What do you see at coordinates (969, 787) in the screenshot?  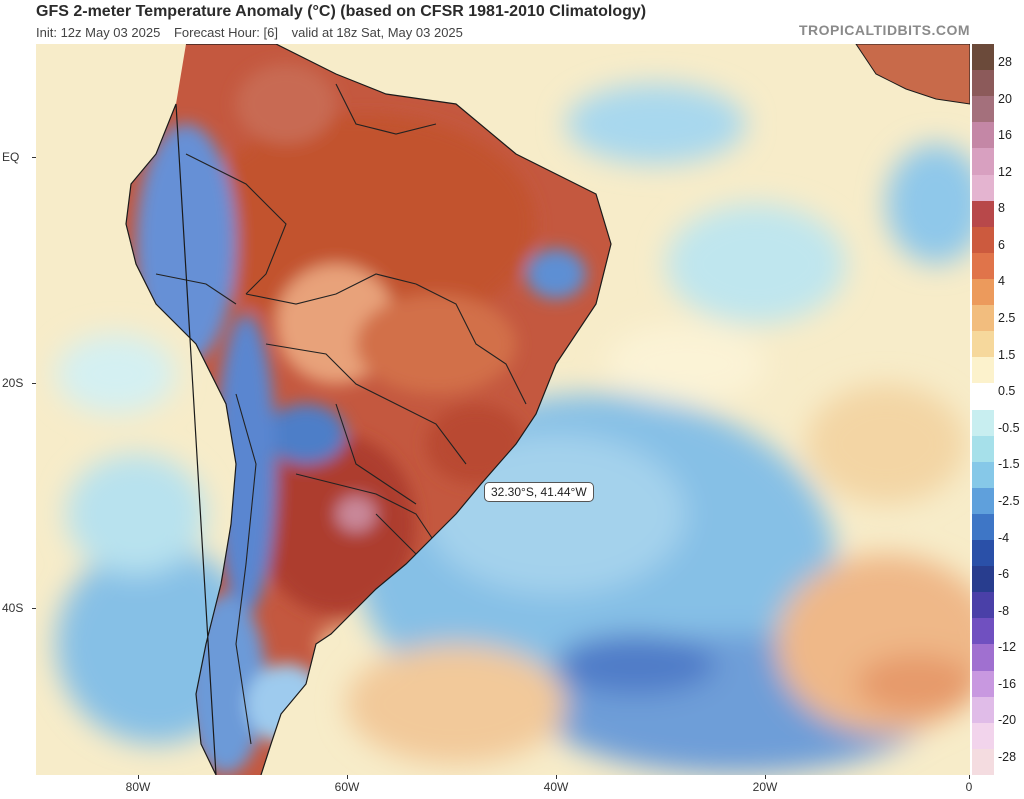 I see `lon-label-0: 0` at bounding box center [969, 787].